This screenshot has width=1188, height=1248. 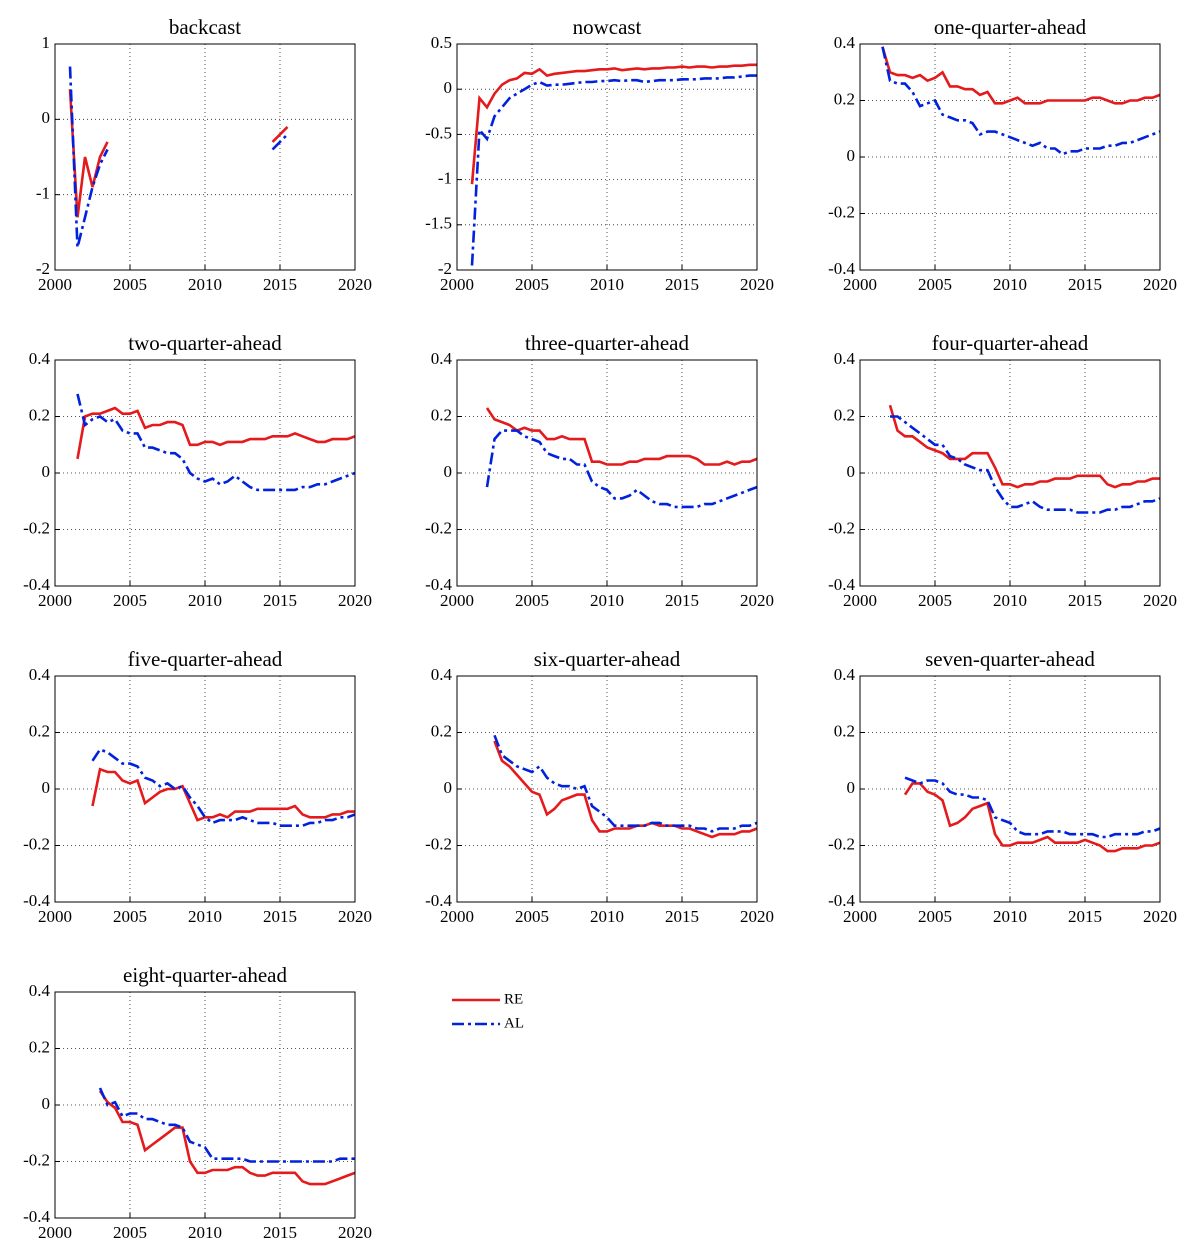 I want to click on y-tick-label: -2, so click(x=445, y=268).